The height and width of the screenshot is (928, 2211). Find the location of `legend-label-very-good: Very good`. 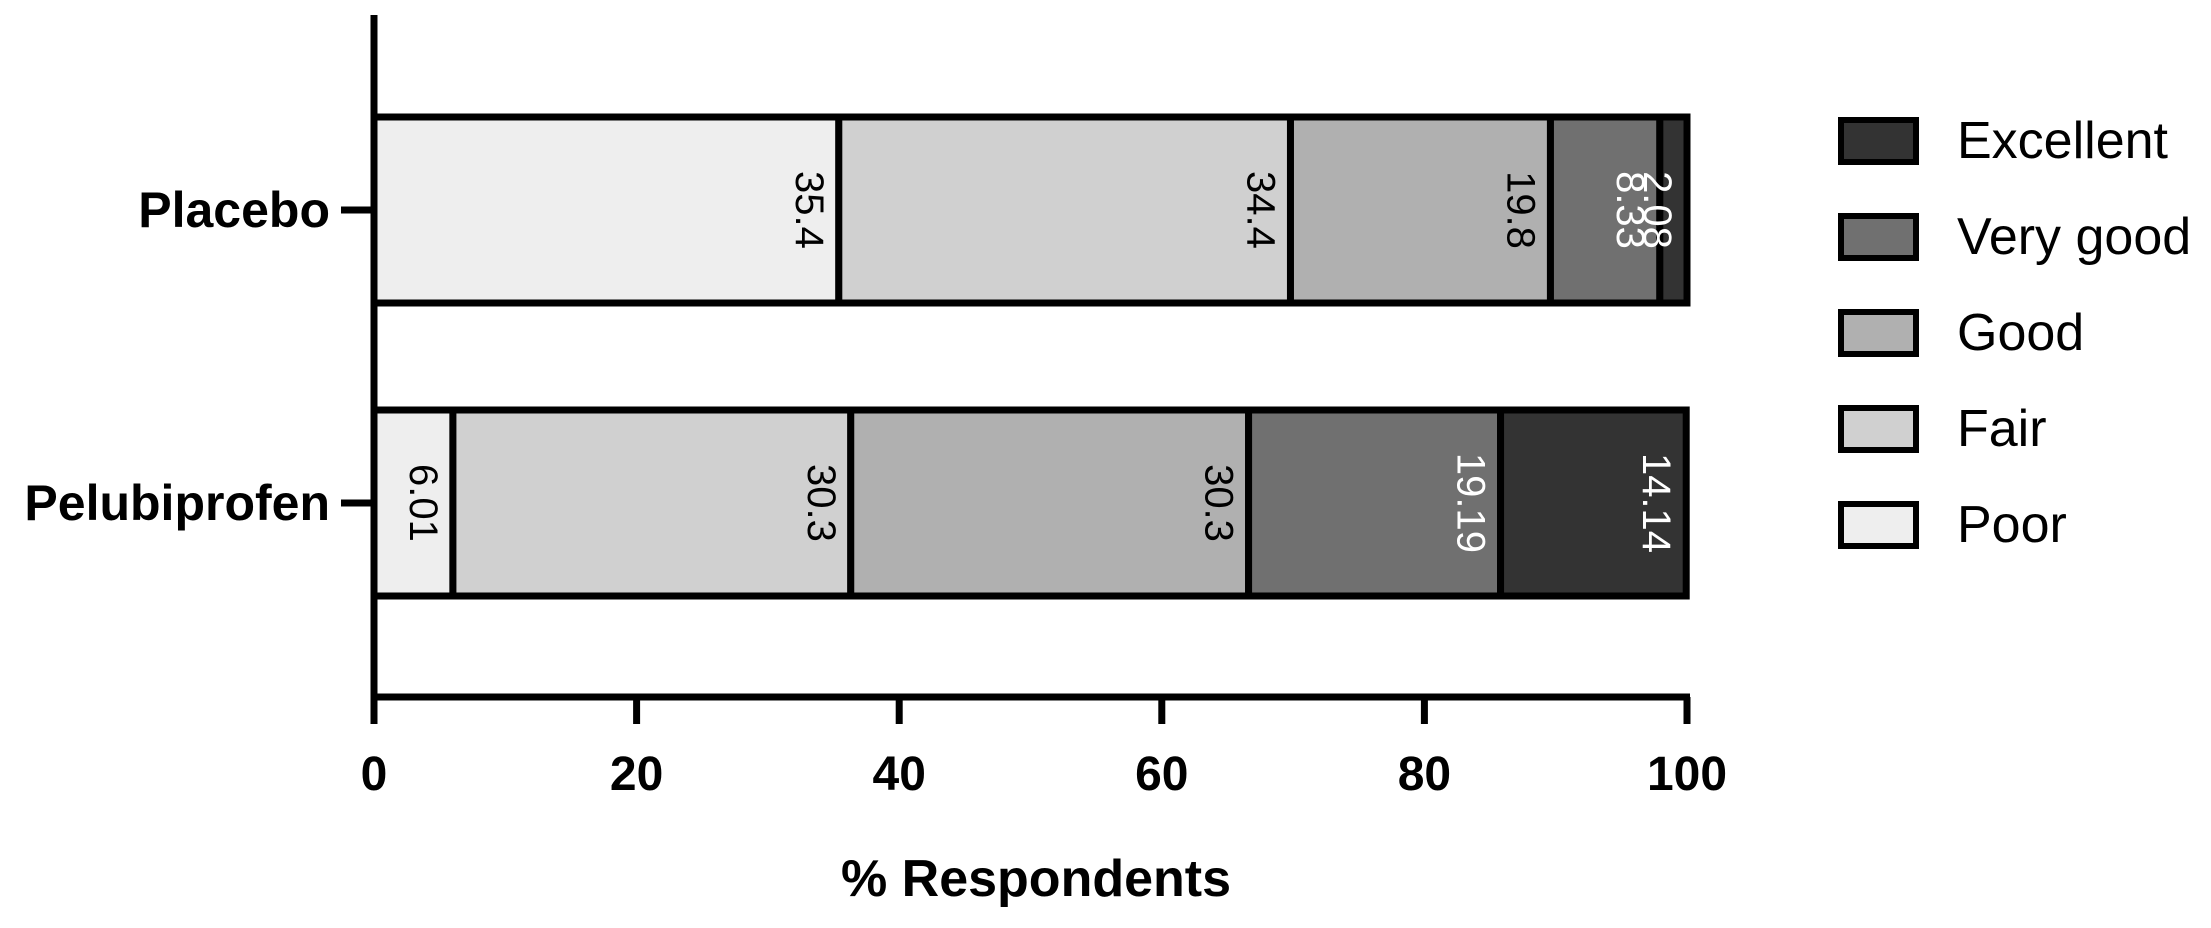

legend-label-very-good: Very good is located at coordinates (2074, 237).